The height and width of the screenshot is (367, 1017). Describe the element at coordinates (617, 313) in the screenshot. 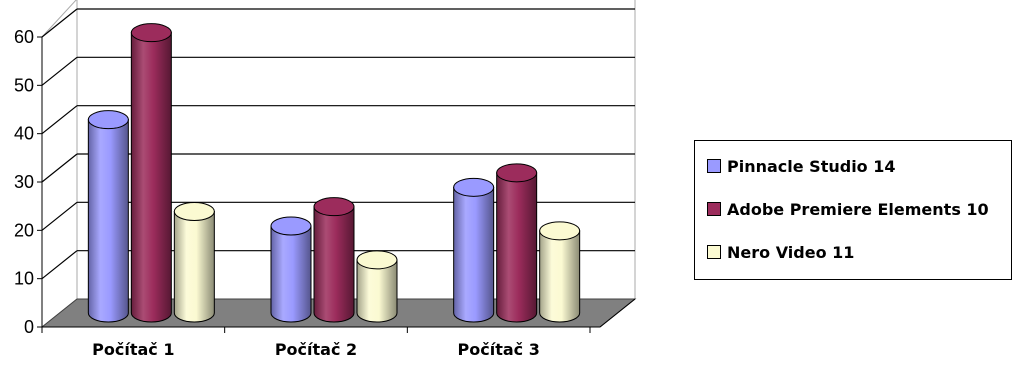

I see `x-axis-depth` at that location.